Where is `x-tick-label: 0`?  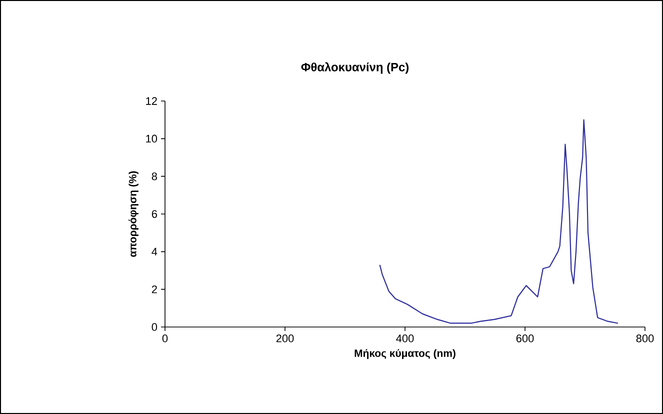 x-tick-label: 0 is located at coordinates (165, 338).